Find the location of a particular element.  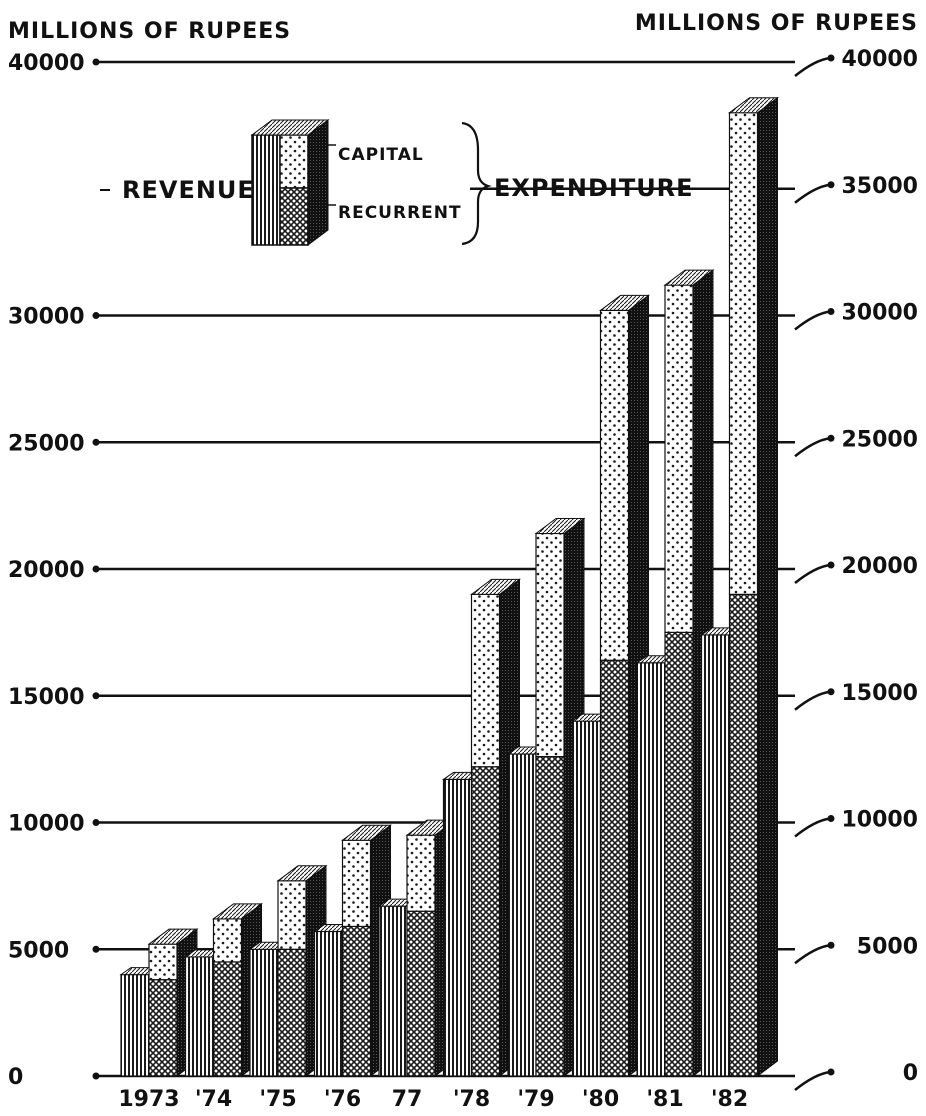

legend-revenue-swatch is located at coordinates (266, 190).